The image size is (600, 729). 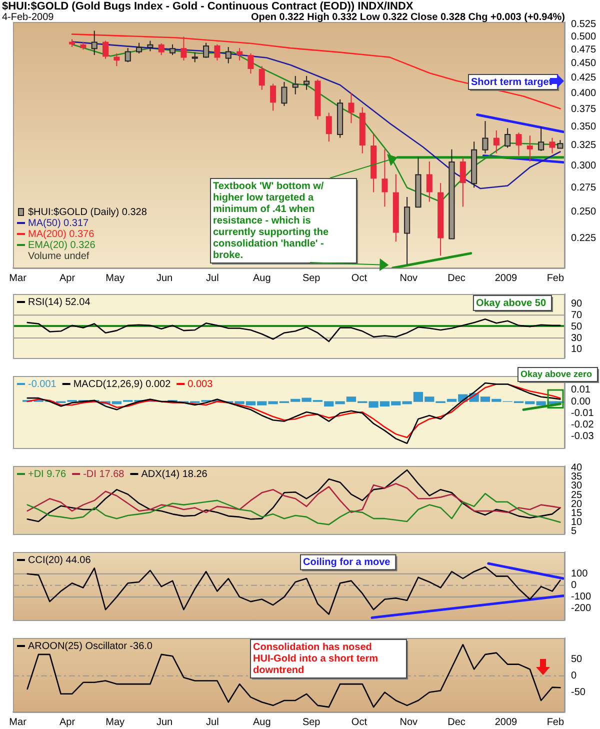 I want to click on y-tick-label: -0.01, so click(x=582, y=413).